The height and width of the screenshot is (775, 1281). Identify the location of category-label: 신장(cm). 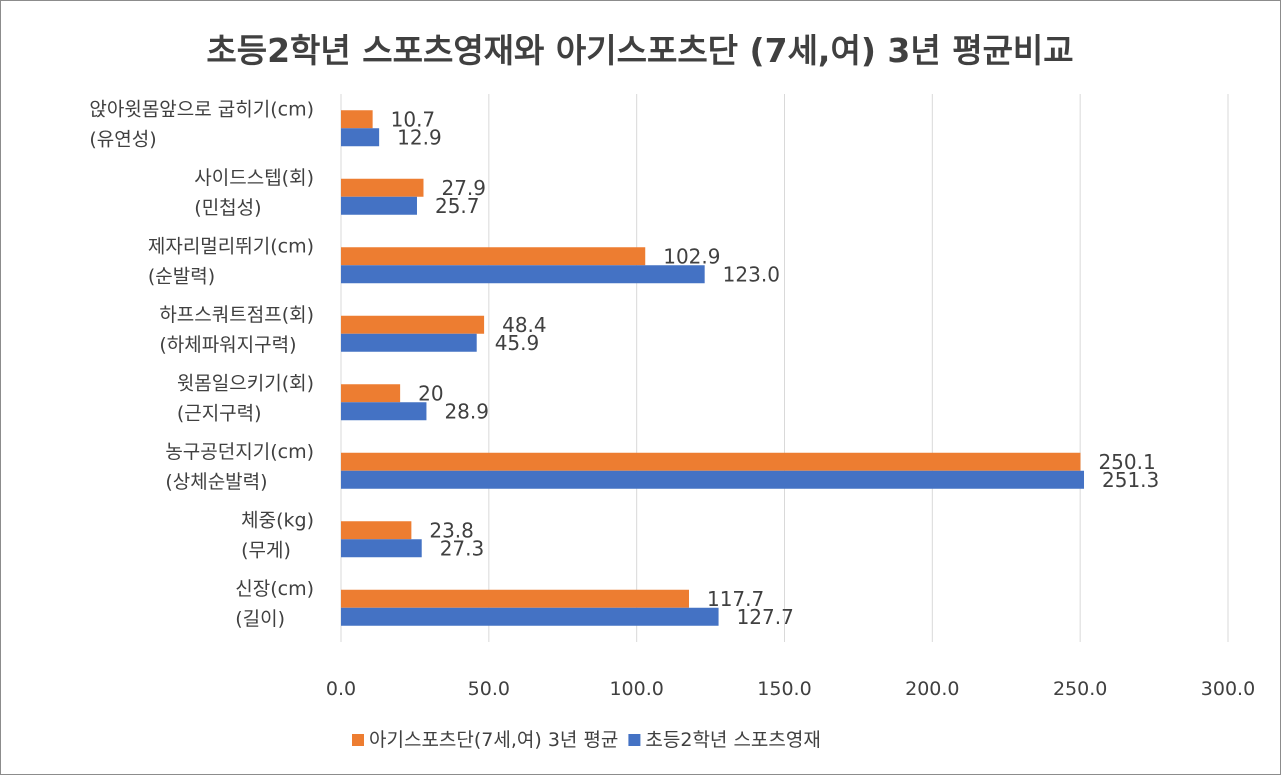
(274, 589).